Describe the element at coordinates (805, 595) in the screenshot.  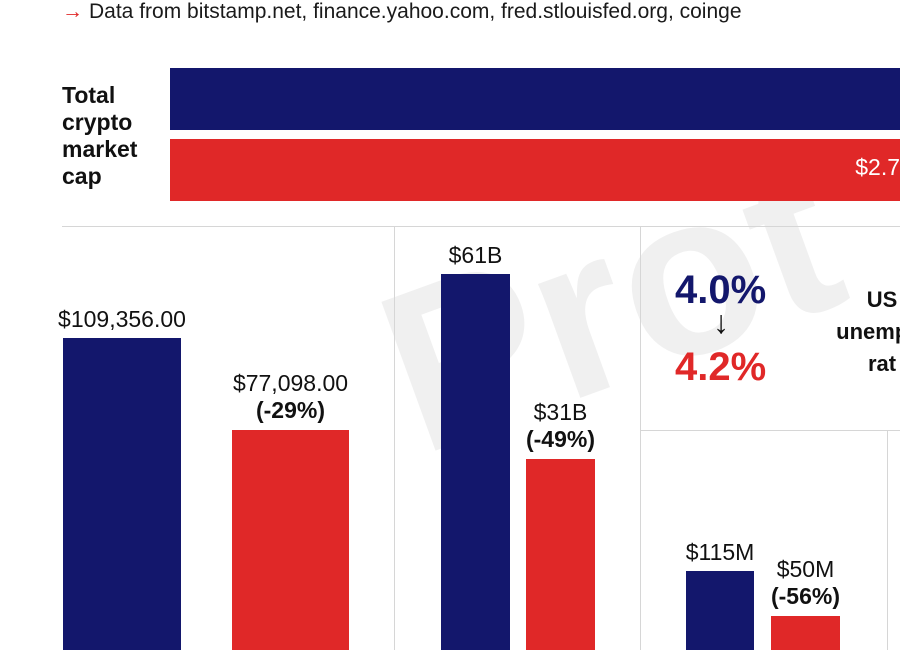
I see `change-text: (-56%)` at that location.